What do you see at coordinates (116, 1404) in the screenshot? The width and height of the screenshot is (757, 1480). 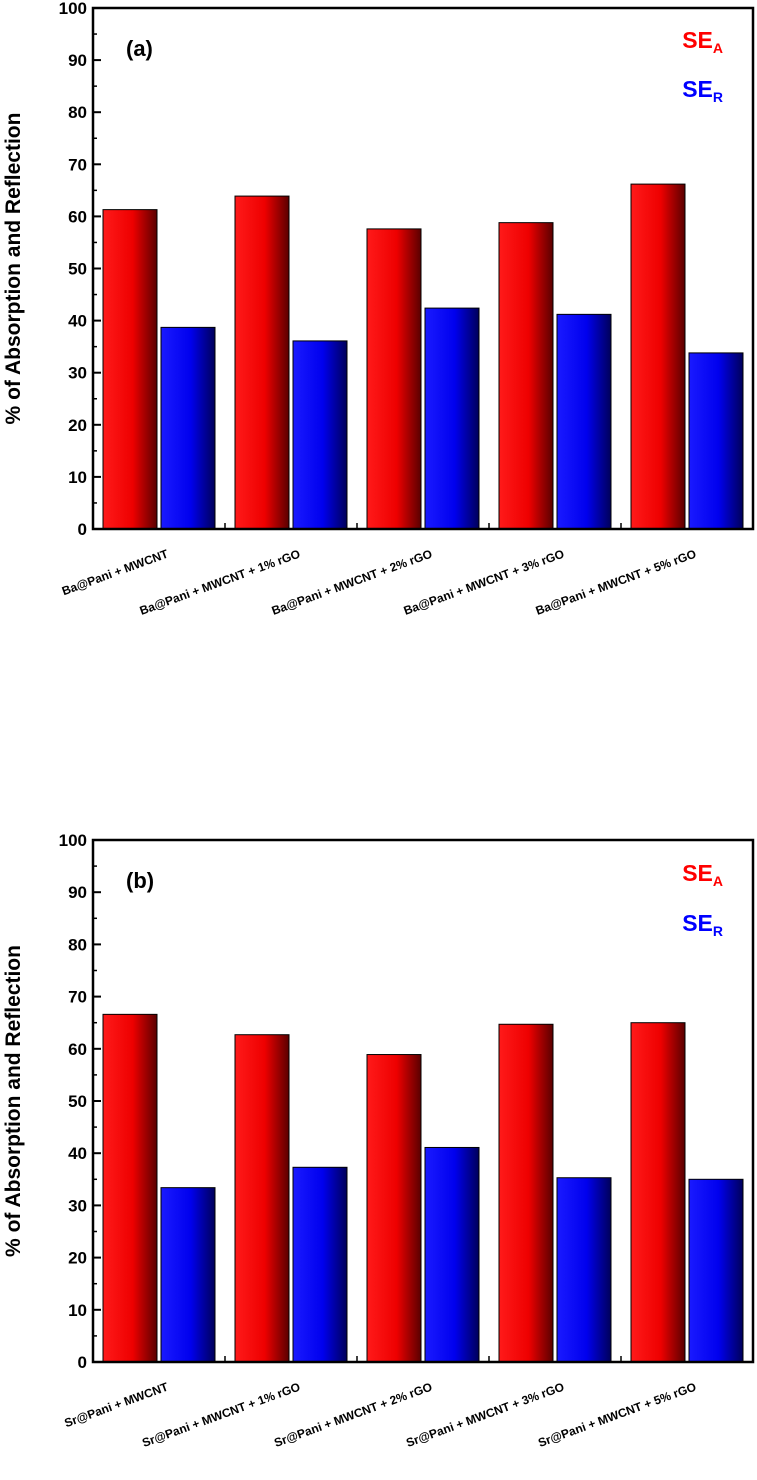 I see `category-label-1: Sr@Pani + MWCNT` at bounding box center [116, 1404].